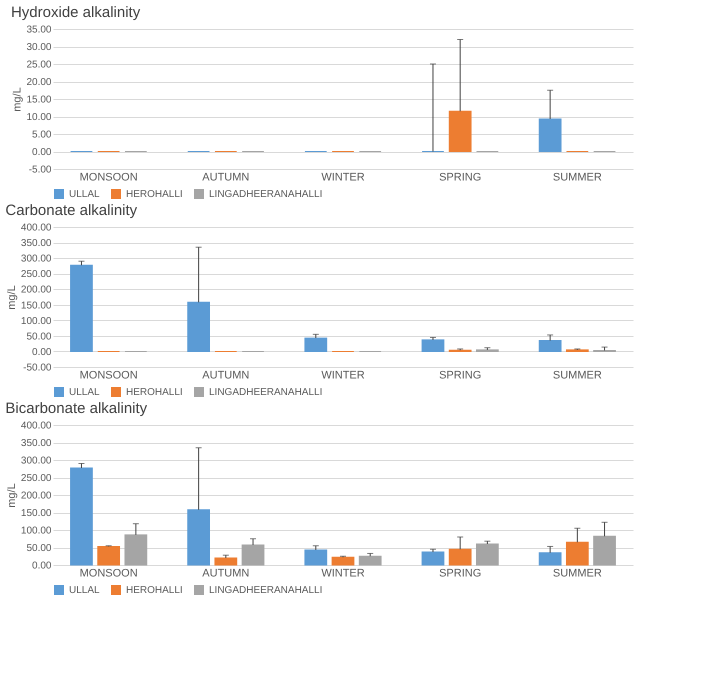 This screenshot has height=700, width=726. What do you see at coordinates (39, 82) in the screenshot?
I see `y-tick-label: 20.00` at bounding box center [39, 82].